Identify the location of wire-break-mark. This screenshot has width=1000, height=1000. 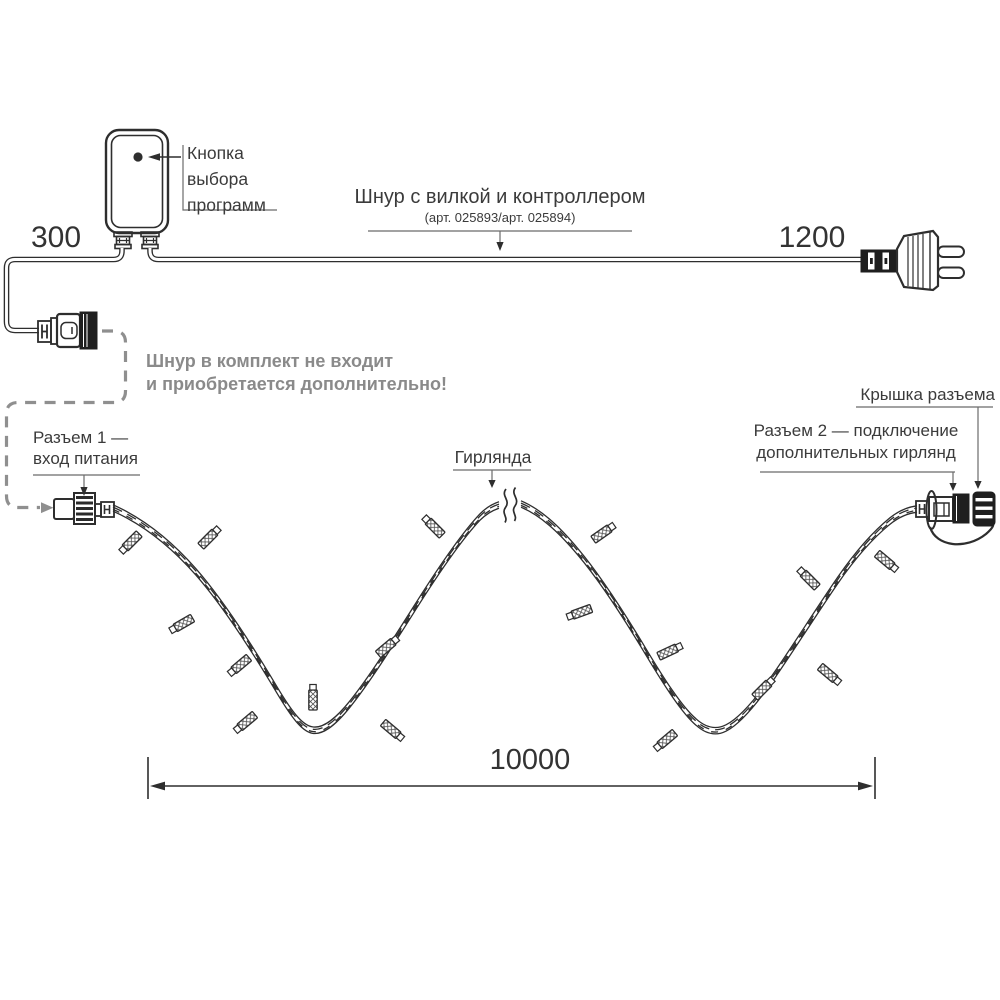
(510, 504).